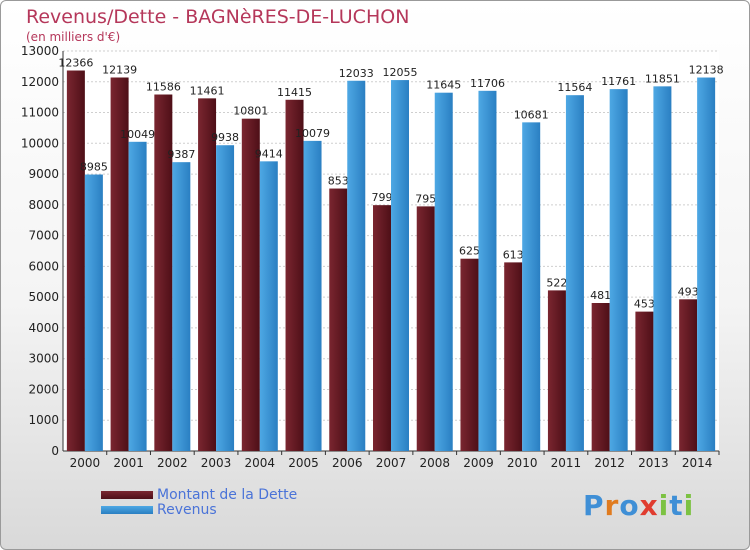 The image size is (750, 550). What do you see at coordinates (689, 505) in the screenshot?
I see `logo-letter: i` at bounding box center [689, 505].